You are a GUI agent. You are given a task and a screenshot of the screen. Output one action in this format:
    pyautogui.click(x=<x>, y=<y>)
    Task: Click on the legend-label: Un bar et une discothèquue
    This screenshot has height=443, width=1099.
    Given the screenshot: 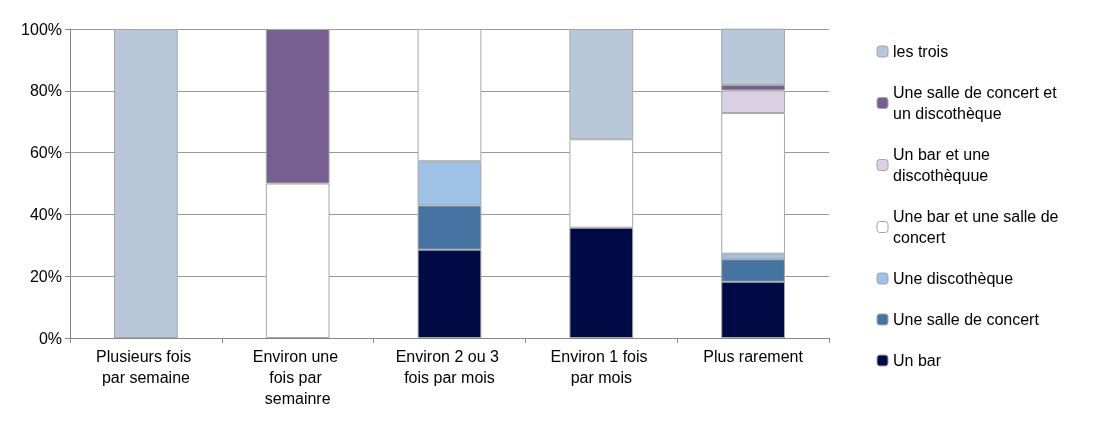 What is the action you would take?
    pyautogui.click(x=944, y=165)
    